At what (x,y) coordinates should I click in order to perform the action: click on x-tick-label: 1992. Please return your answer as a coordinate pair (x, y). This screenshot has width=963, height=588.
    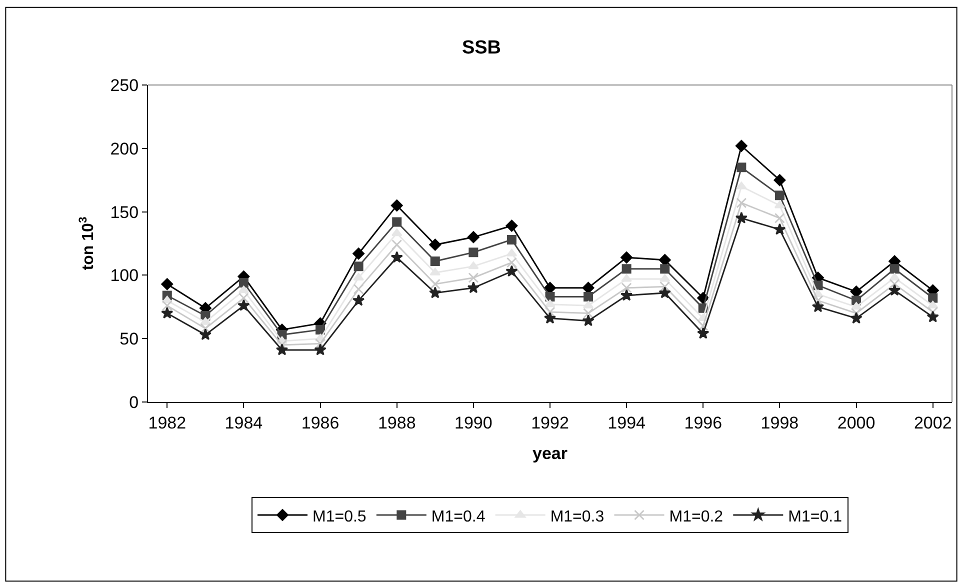
    Looking at the image, I should click on (550, 422).